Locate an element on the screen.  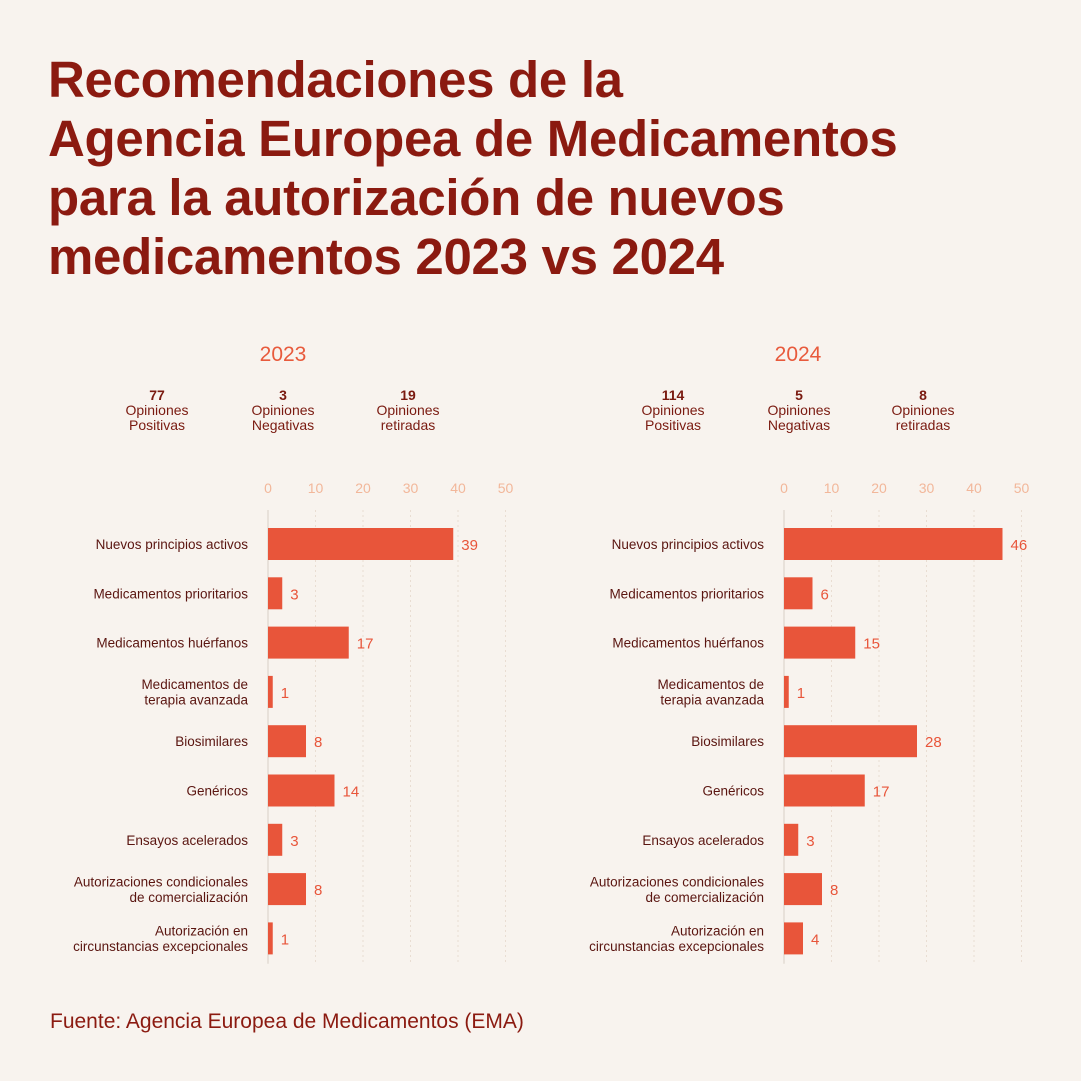
title-line-4: medicamentos 2023 vs 2024 is located at coordinates (386, 256).